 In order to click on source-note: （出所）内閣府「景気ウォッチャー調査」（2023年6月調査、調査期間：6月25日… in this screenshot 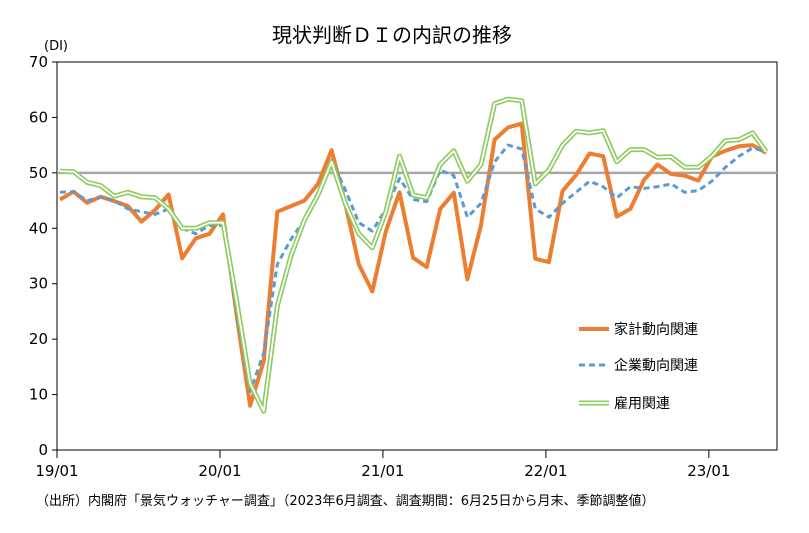, I will do `click(345, 501)`.